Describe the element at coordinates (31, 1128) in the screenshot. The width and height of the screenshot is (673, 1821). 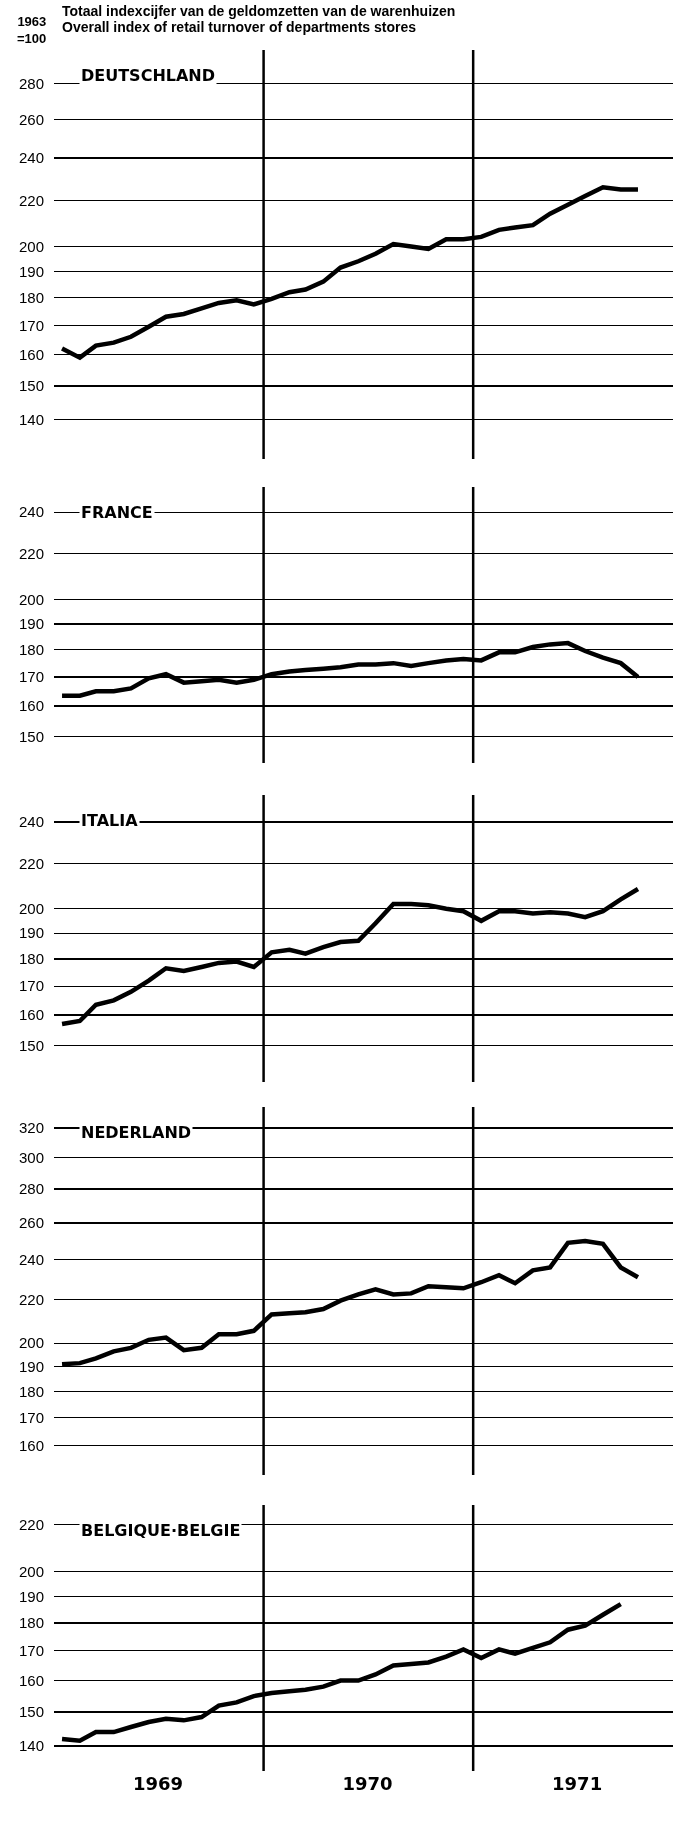
I see `y-tick-label: 320` at that location.